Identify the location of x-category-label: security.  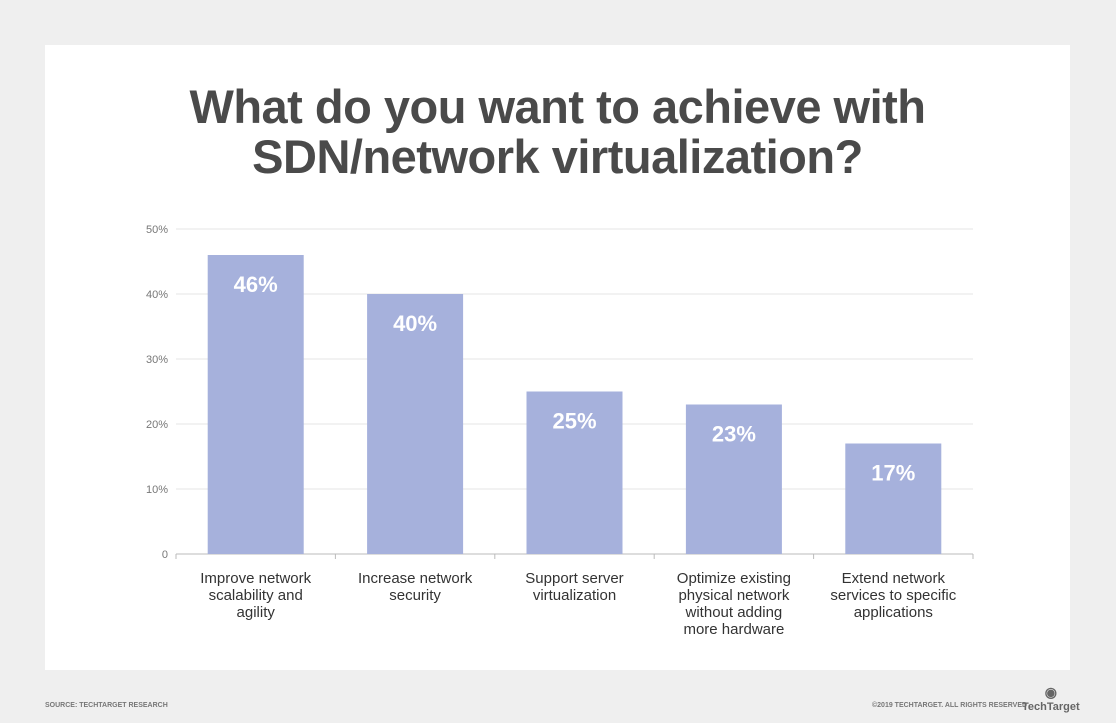
(415, 595).